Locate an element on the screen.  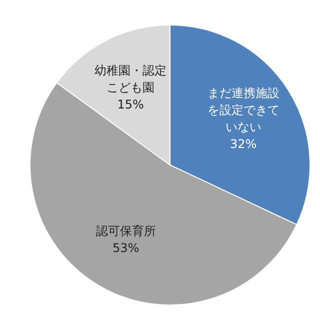
data-label: 15% is located at coordinates (130, 105).